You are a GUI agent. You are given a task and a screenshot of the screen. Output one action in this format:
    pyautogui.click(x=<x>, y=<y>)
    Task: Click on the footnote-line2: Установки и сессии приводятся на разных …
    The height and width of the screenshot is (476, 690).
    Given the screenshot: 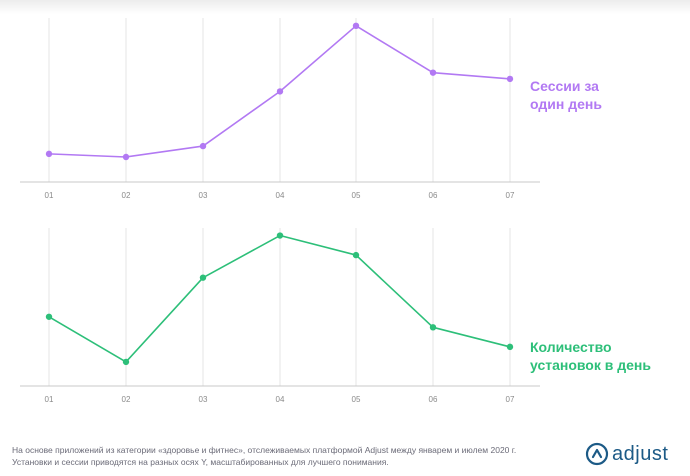 What is the action you would take?
    pyautogui.click(x=200, y=462)
    